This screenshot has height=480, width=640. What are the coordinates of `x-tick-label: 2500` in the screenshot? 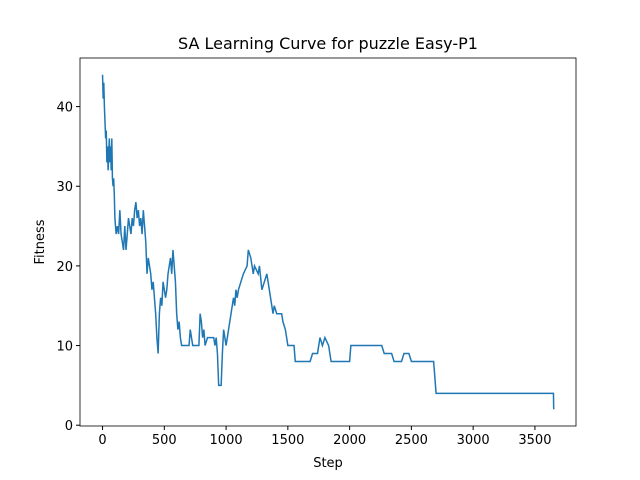 It's located at (411, 440).